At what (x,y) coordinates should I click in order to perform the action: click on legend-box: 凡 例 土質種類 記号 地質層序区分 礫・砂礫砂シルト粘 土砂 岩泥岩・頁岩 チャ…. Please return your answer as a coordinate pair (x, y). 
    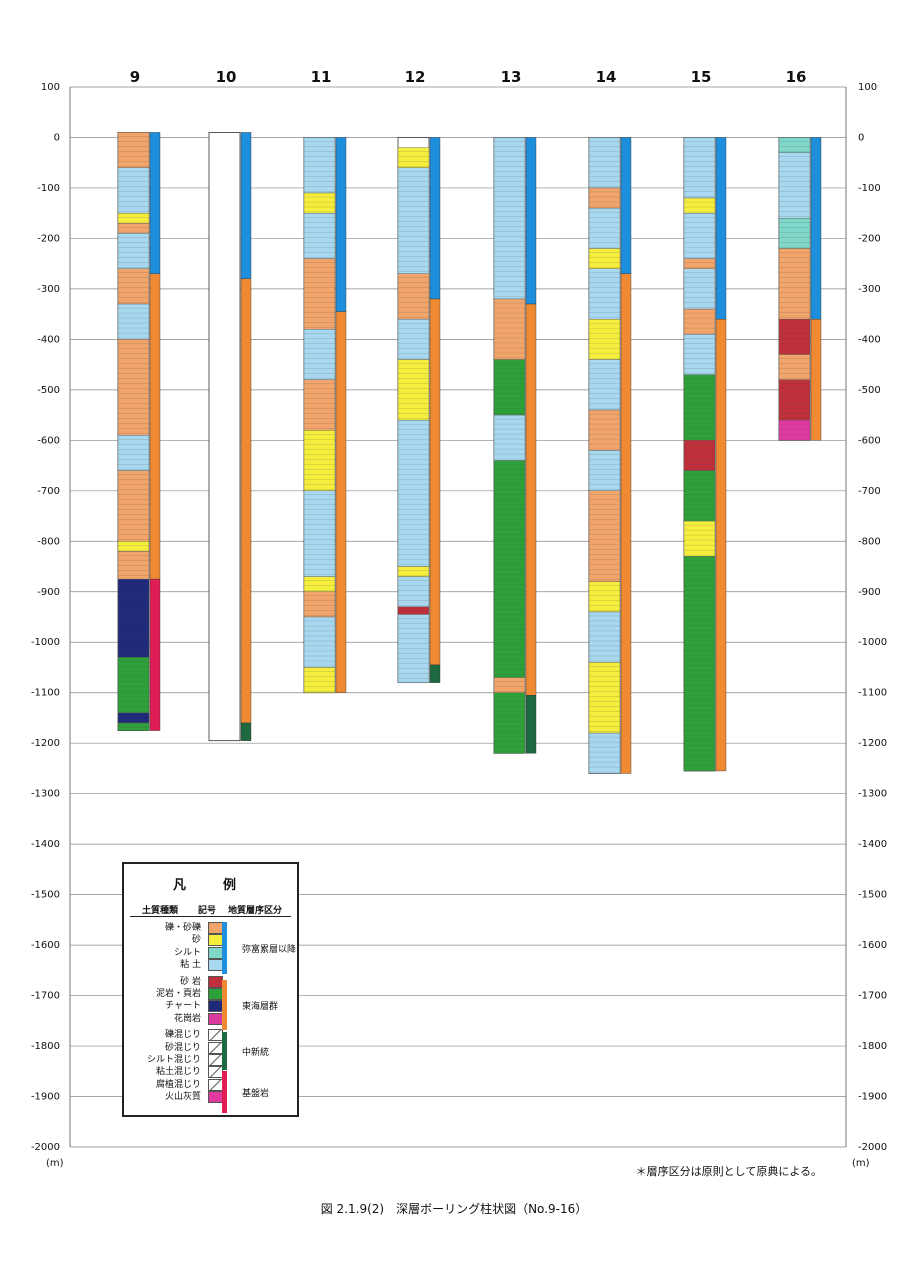
    Looking at the image, I should click on (210, 989).